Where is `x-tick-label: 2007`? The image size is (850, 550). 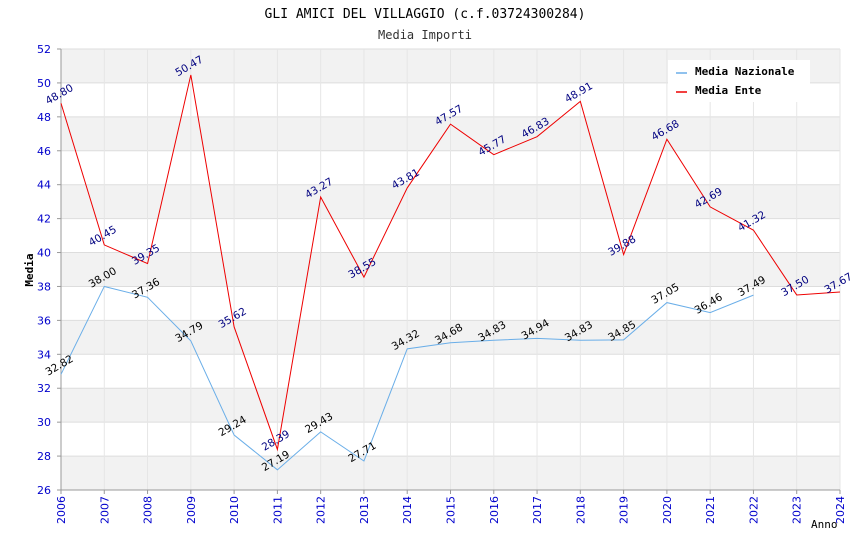
x-tick-label: 2007 is located at coordinates (104, 510).